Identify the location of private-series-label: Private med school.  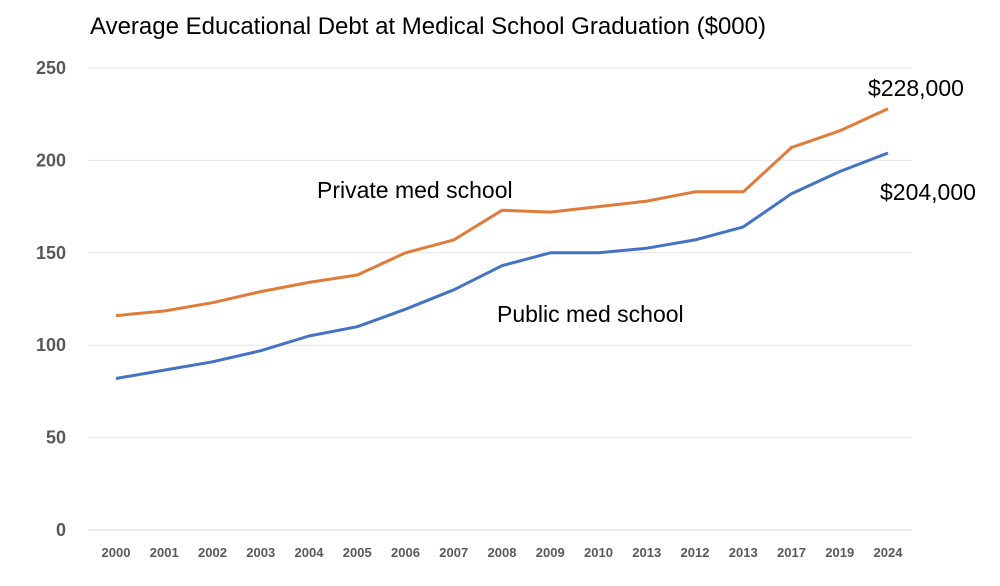
(415, 190).